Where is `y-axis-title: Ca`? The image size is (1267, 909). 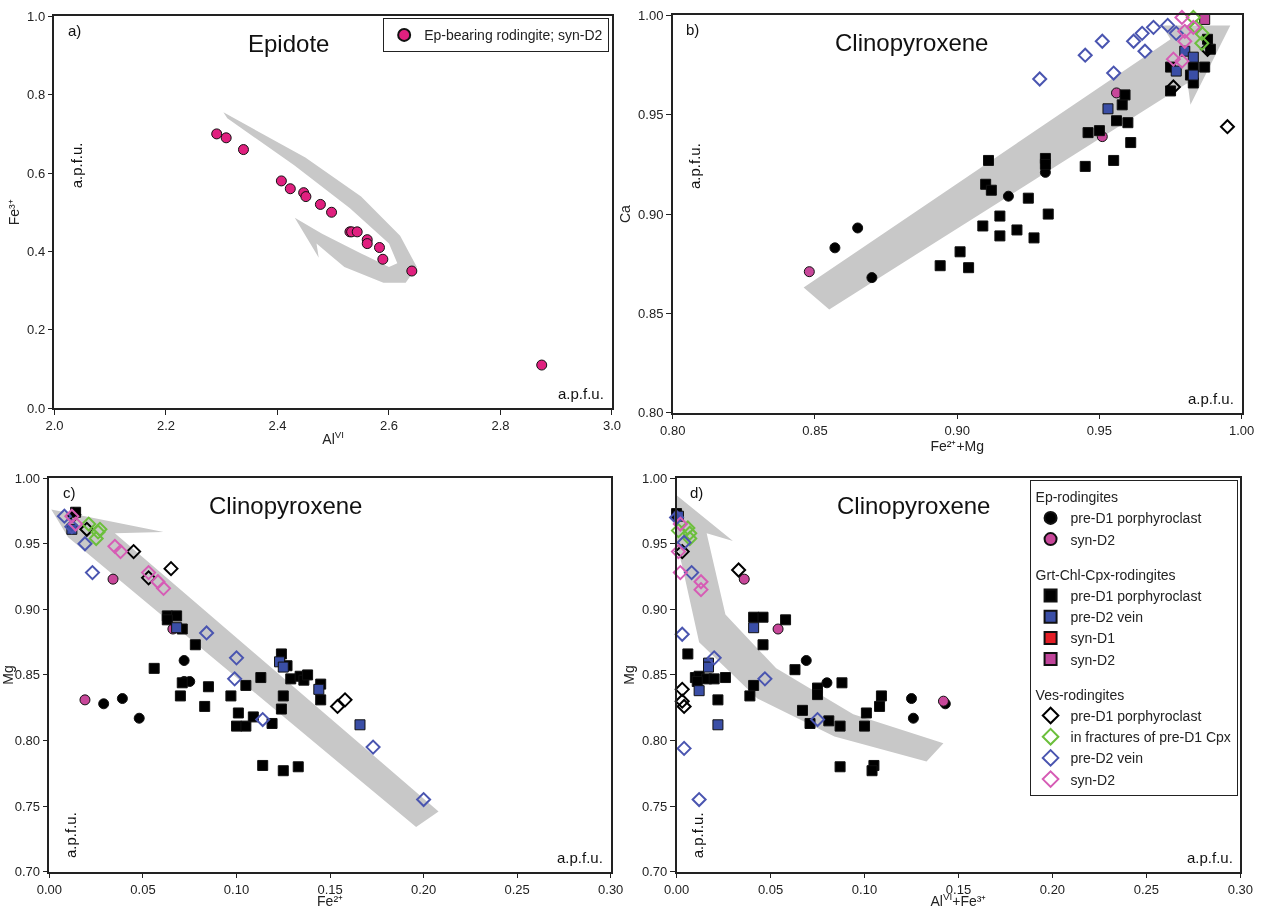
y-axis-title: Ca is located at coordinates (625, 214).